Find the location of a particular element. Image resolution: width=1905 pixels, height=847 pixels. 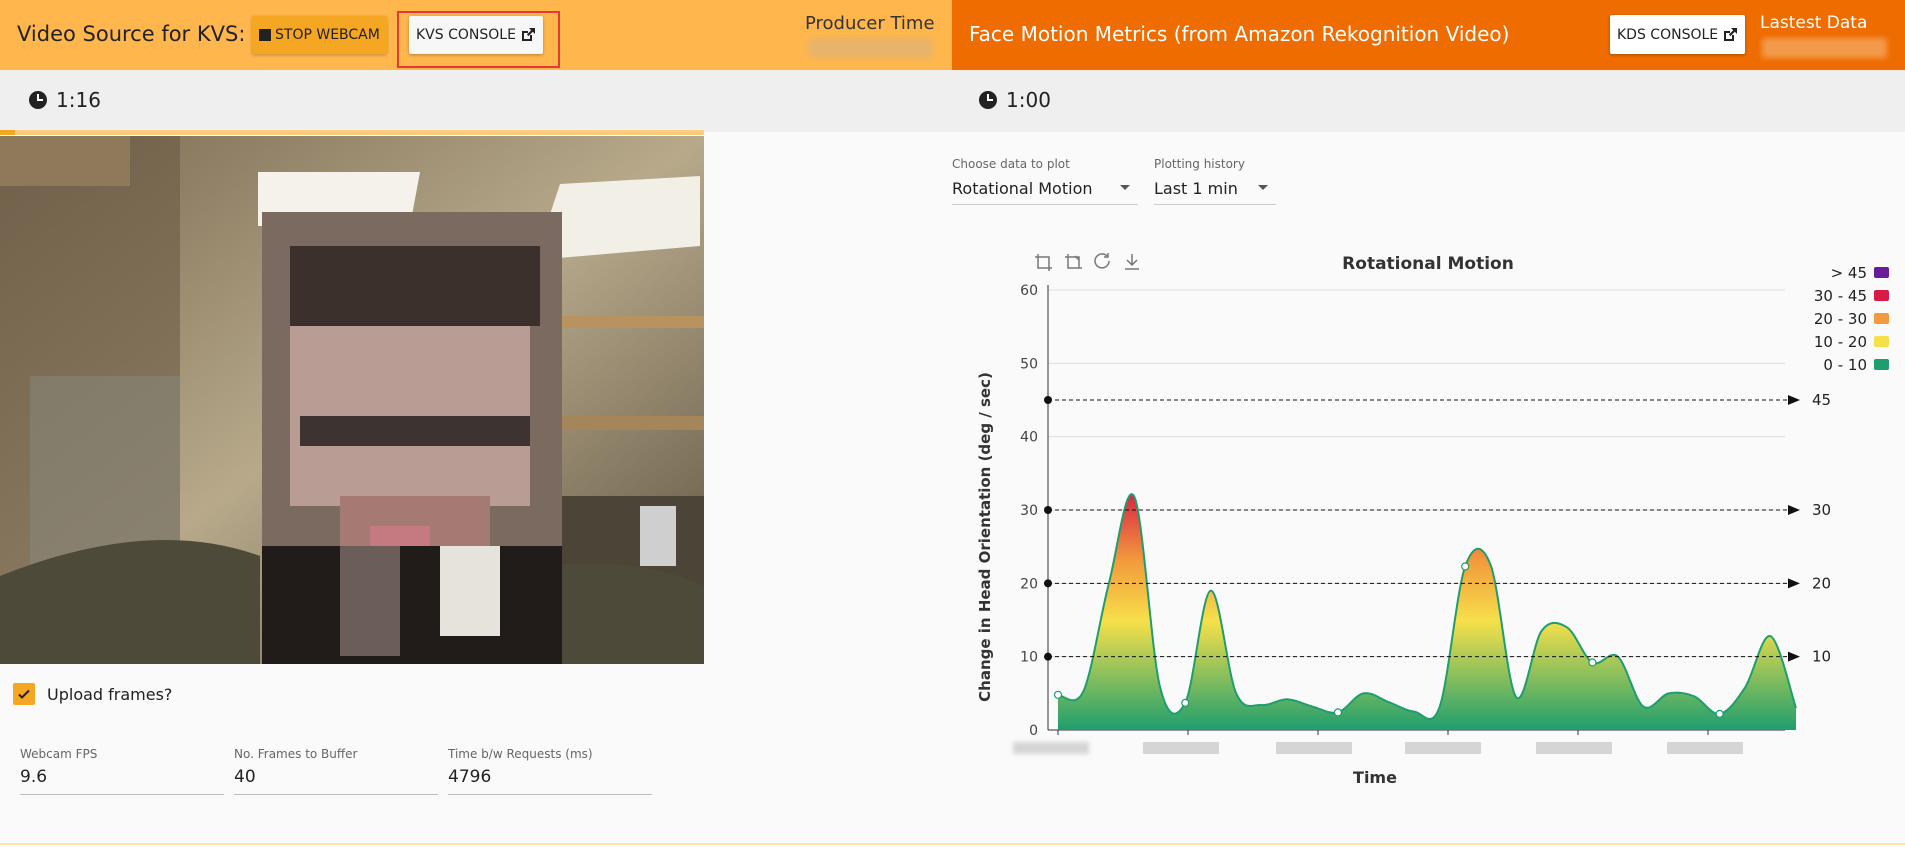

chart-area-series is located at coordinates (1425, 611).